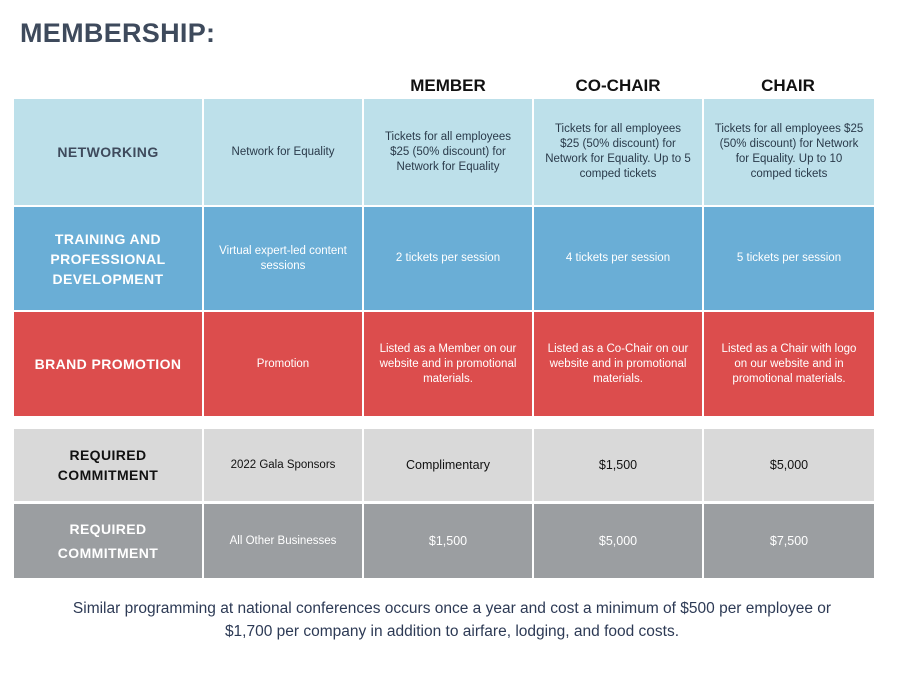  What do you see at coordinates (789, 541) in the screenshot?
I see `cell-other-chair: $7,500` at bounding box center [789, 541].